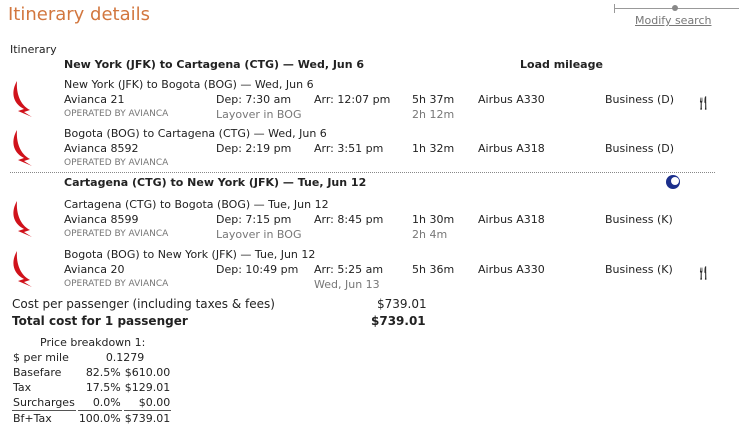 This screenshot has height=439, width=739. What do you see at coordinates (257, 269) in the screenshot?
I see `departure-time: Dep: 10:49 pm` at bounding box center [257, 269].